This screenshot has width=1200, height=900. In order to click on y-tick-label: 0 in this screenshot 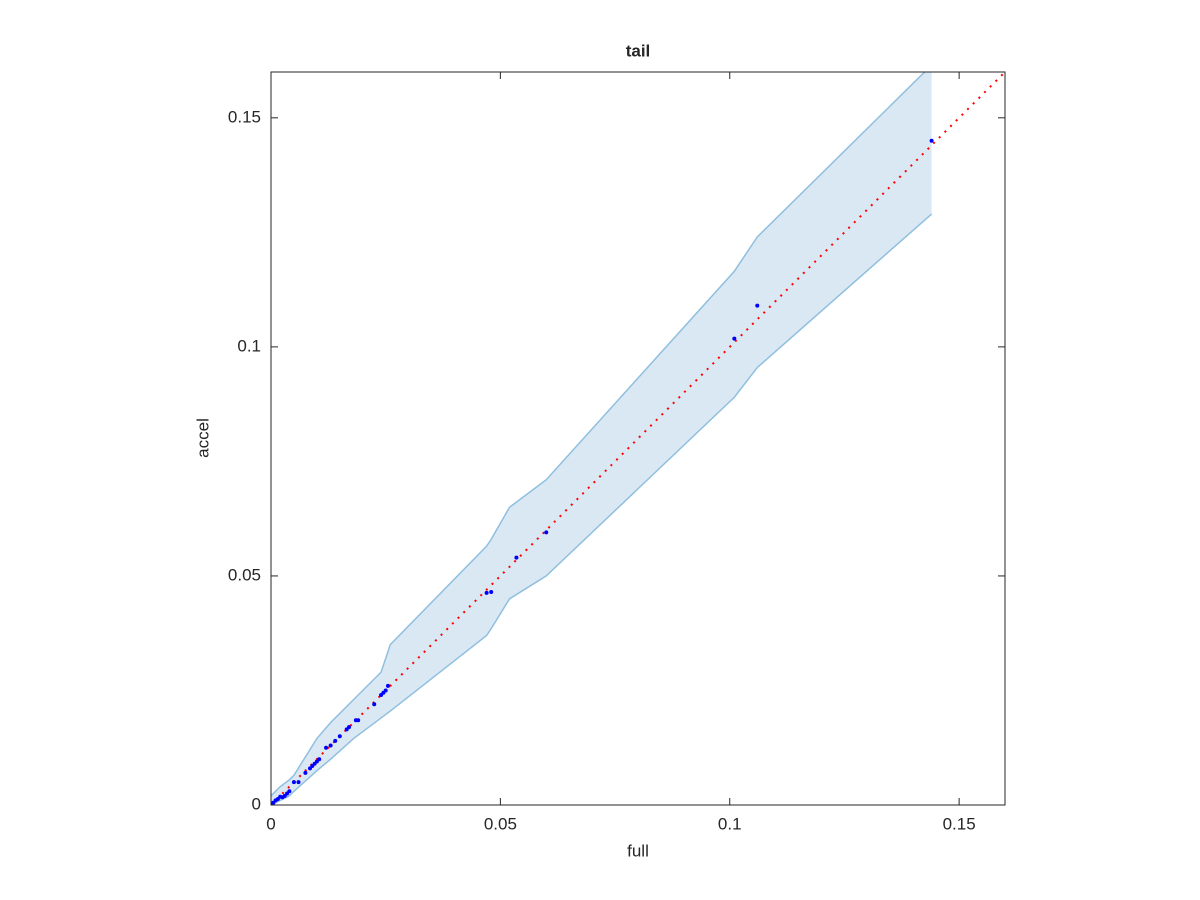, I will do `click(256, 803)`.